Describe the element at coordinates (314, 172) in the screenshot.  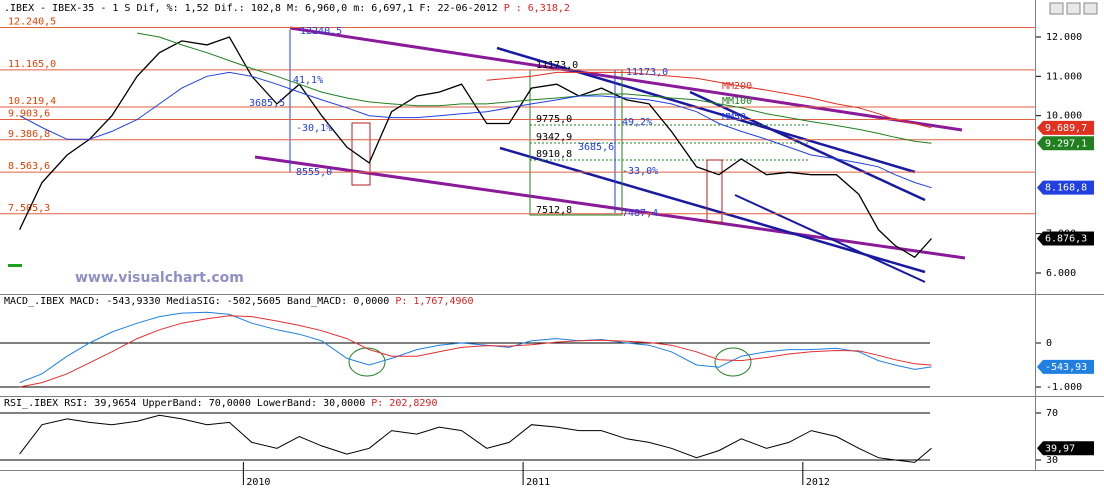
I see `annotation: 8555,0` at that location.